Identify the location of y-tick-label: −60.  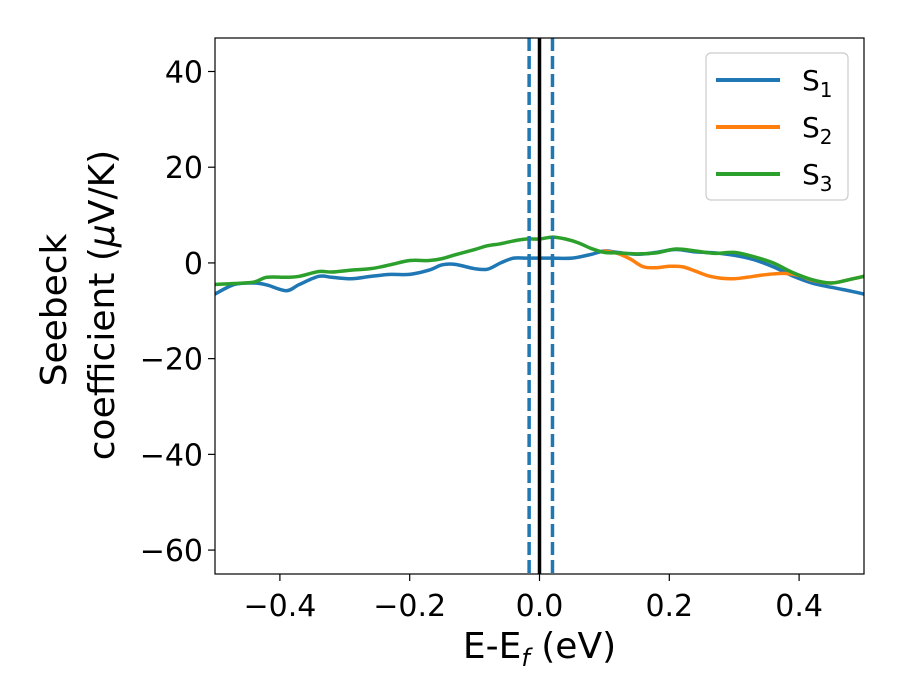
(171, 551).